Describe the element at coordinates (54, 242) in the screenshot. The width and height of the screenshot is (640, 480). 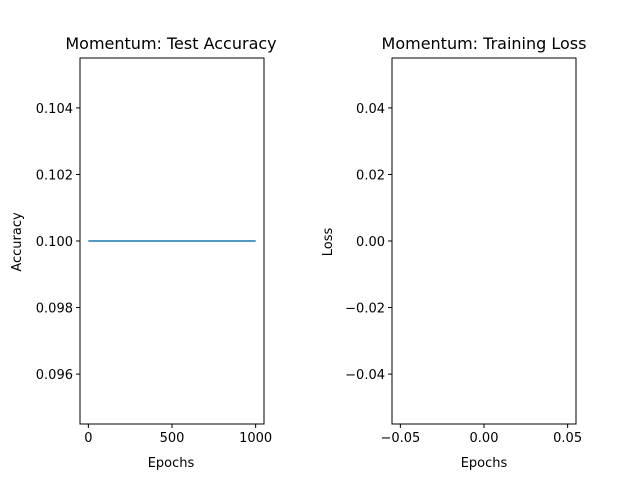
I see `accuracy-y-tick-label: 0.100` at that location.